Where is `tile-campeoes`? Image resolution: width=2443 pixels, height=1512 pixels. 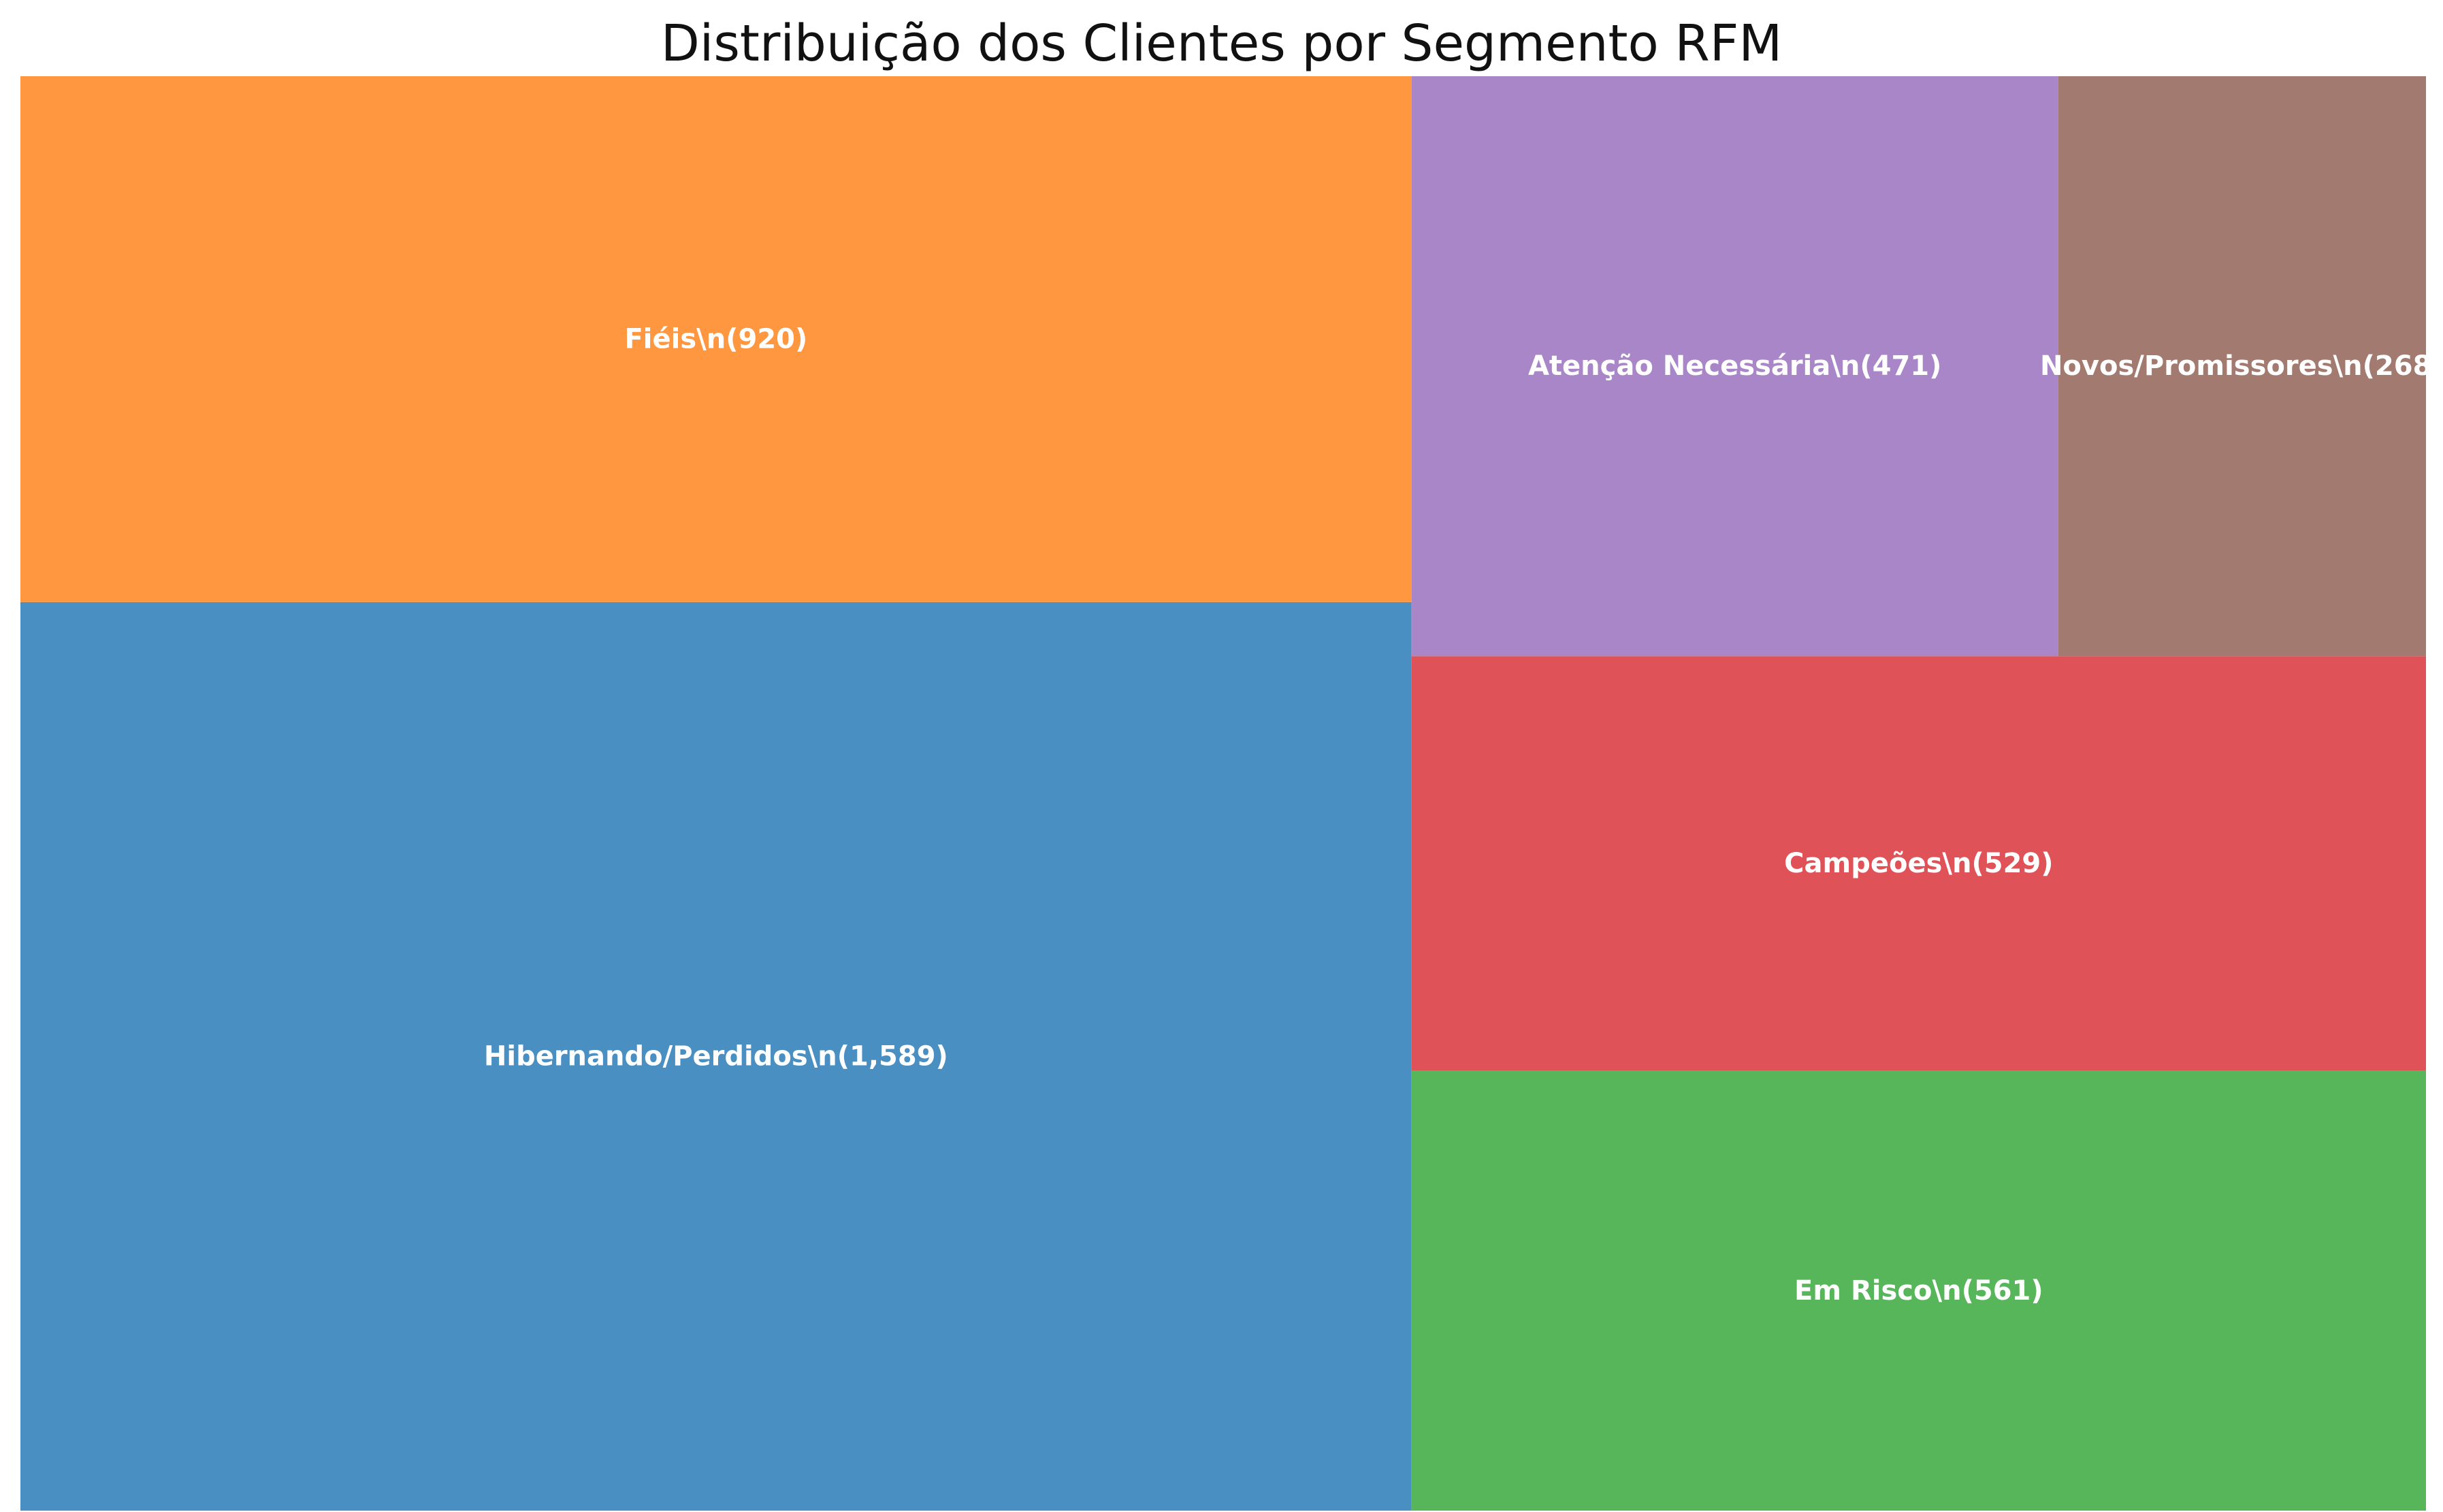 tile-campeoes is located at coordinates (1918, 863).